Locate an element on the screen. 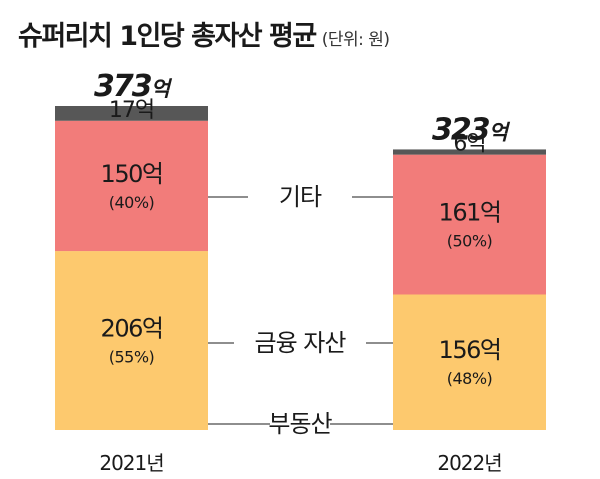  data-label: 17억 is located at coordinates (131, 110).